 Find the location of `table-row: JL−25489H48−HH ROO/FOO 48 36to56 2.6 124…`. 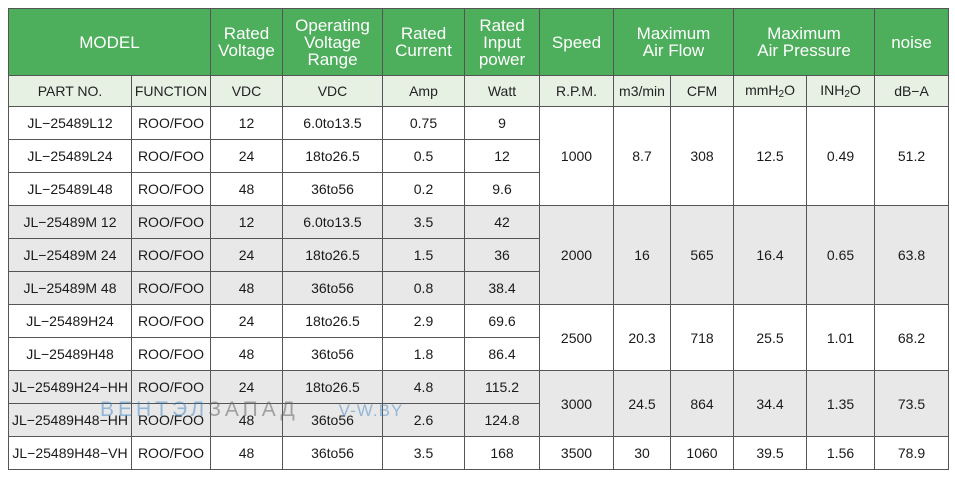

table-row: JL−25489H48−HH ROO/FOO 48 36to56 2.6 124… is located at coordinates (478, 420).